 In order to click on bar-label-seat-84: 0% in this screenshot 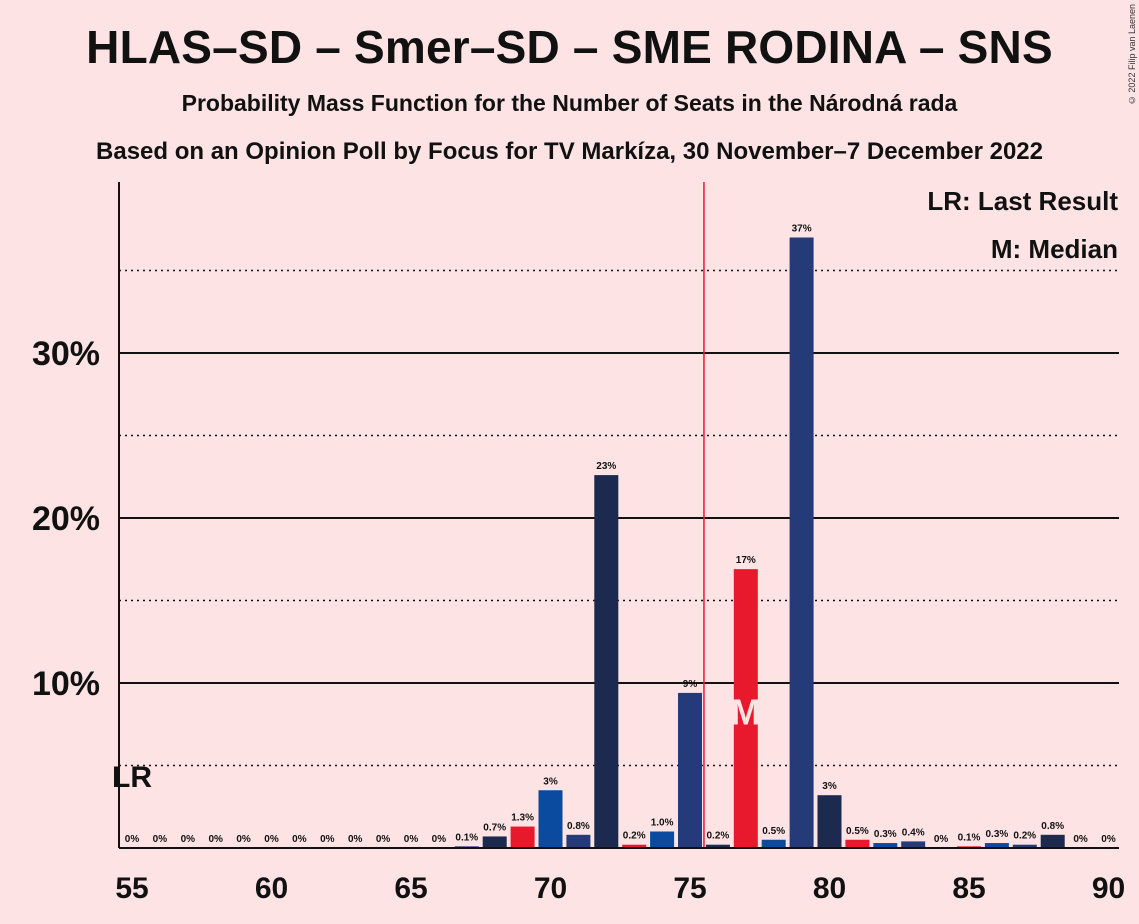, I will do `click(941, 839)`.